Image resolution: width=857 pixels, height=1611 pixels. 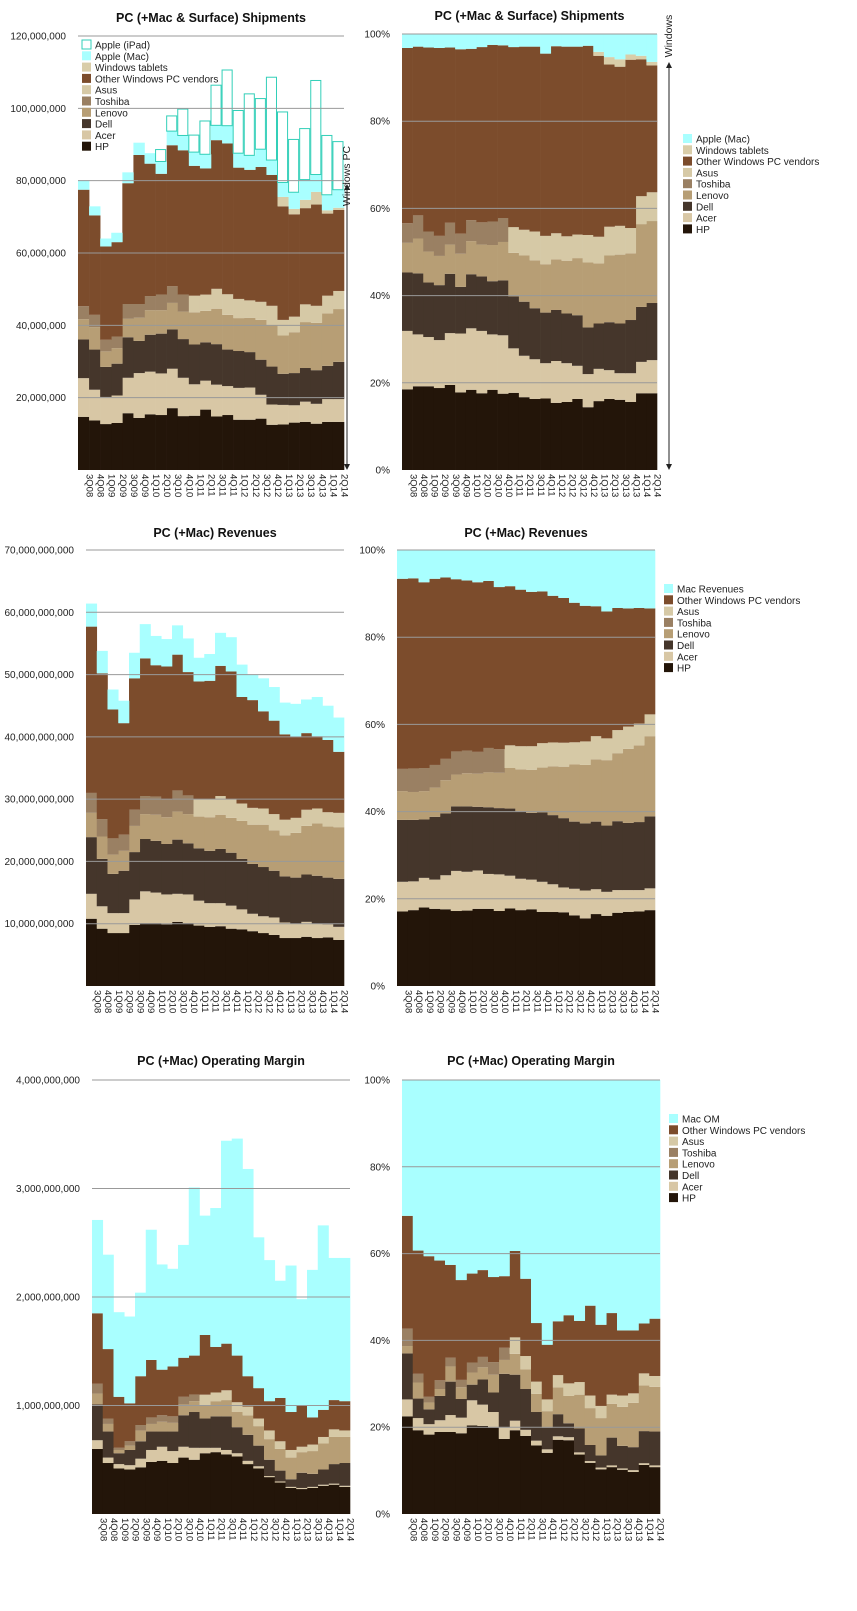 I want to click on series-lenovo, so click(x=526, y=781).